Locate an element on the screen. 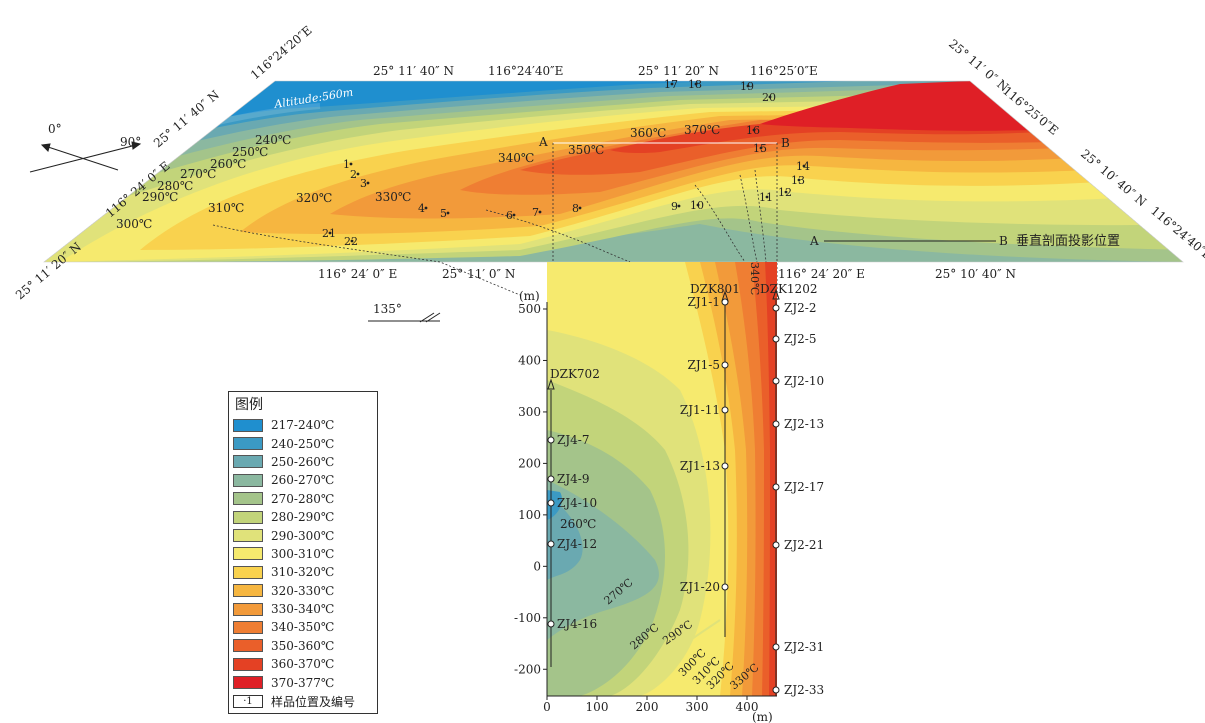  sample-label: 9 is located at coordinates (674, 206).